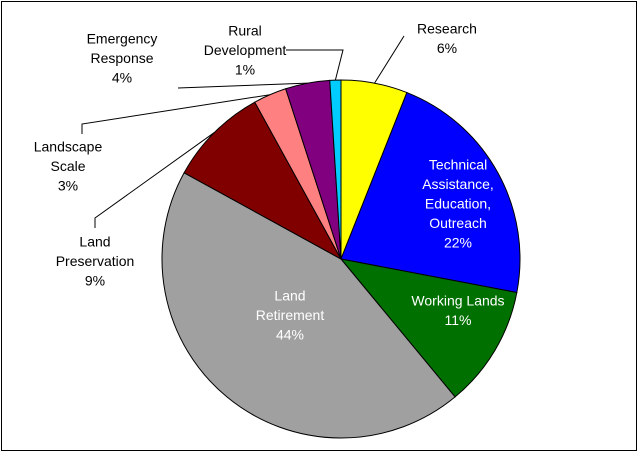 This screenshot has width=639, height=453. Describe the element at coordinates (95, 281) in the screenshot. I see `value-label: 9%` at that location.